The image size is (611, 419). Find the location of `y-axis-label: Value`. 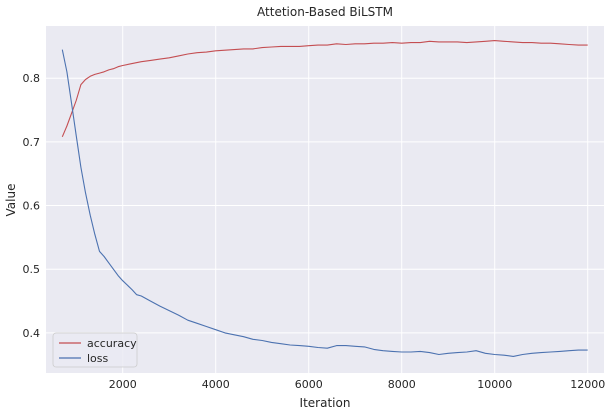

y-axis-label: Value is located at coordinates (11, 200).